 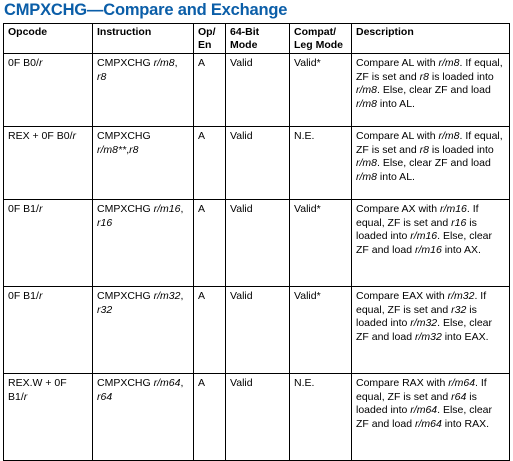 What do you see at coordinates (48, 90) in the screenshot?
I see `cell-opcode: 0F B0/r` at bounding box center [48, 90].